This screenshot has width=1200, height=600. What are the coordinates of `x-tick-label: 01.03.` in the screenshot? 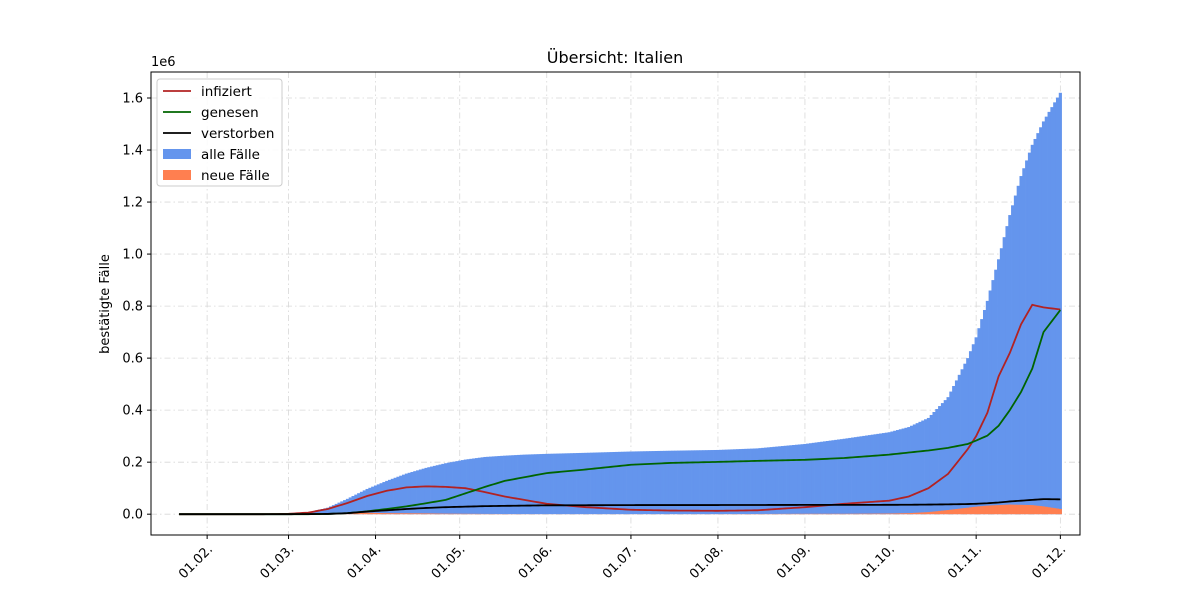 It's located at (278, 562).